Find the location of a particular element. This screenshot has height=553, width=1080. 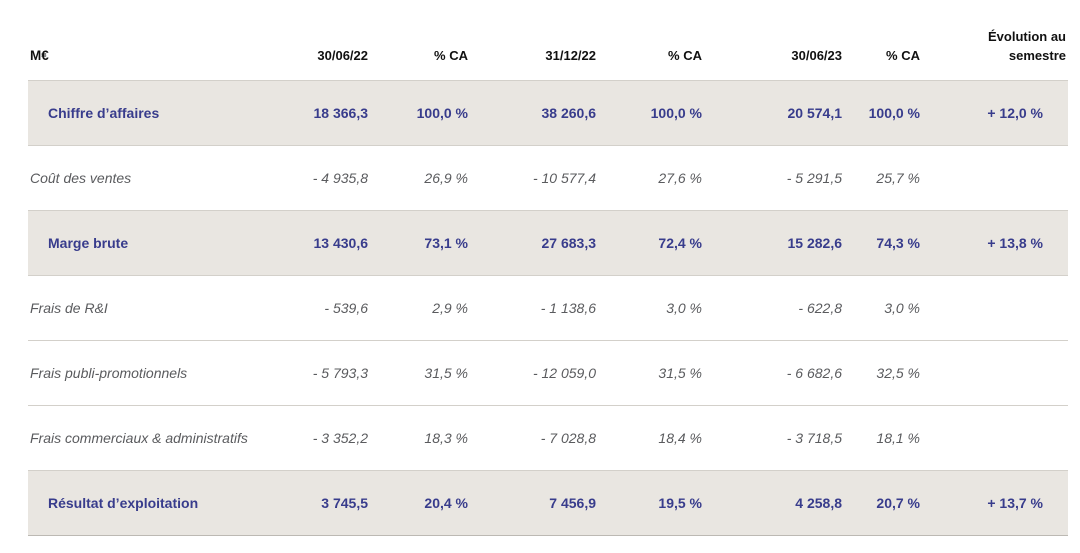

cell-value: 13 430,6 is located at coordinates (341, 242).